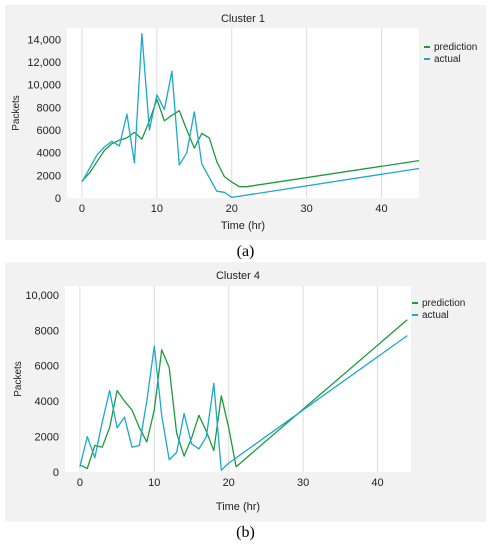 This screenshot has width=491, height=550. What do you see at coordinates (250, 143) in the screenshot?
I see `series-line-prediction` at bounding box center [250, 143].